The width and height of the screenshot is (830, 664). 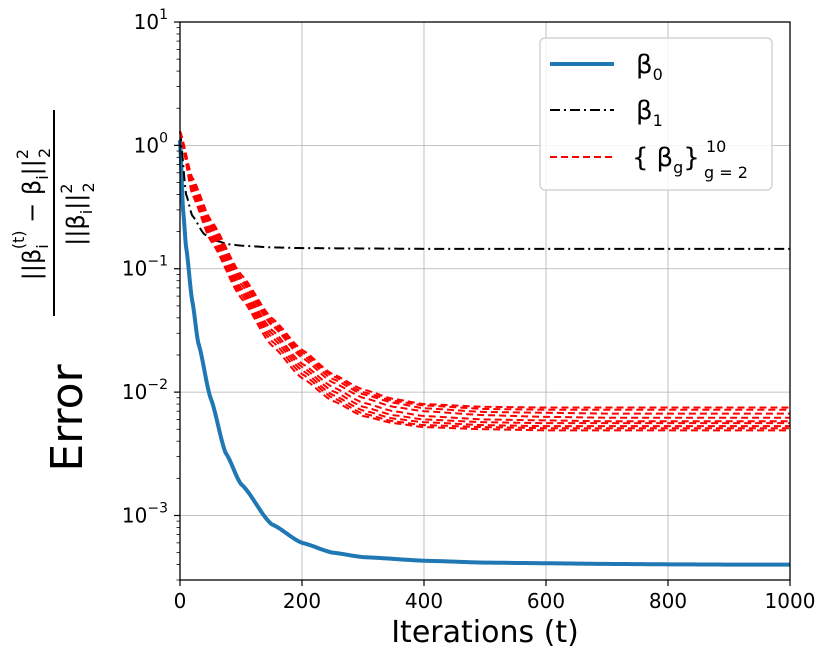 What do you see at coordinates (666, 160) in the screenshot?
I see `legend-label-betag: {βg}` at bounding box center [666, 160].